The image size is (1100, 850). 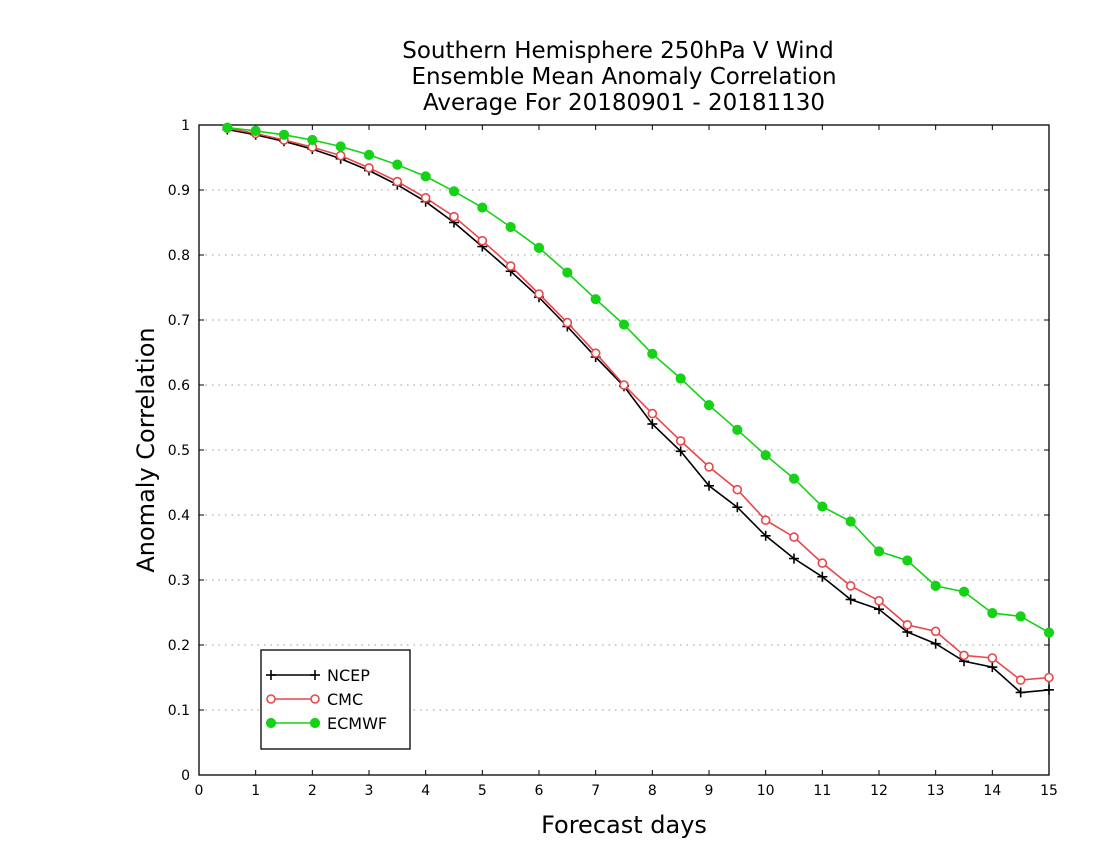 What do you see at coordinates (312, 791) in the screenshot?
I see `x-tick-label: 2` at bounding box center [312, 791].